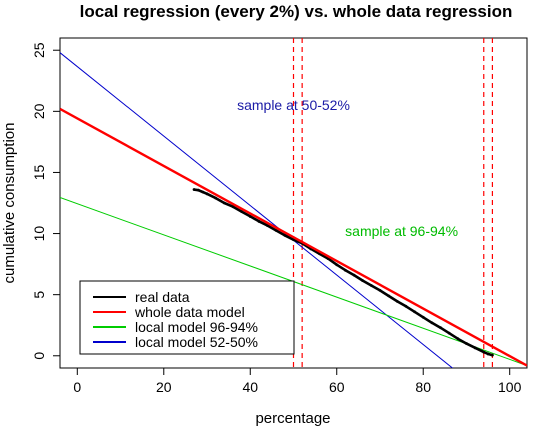  What do you see at coordinates (39, 295) in the screenshot?
I see `y-tick-label: 5` at bounding box center [39, 295].